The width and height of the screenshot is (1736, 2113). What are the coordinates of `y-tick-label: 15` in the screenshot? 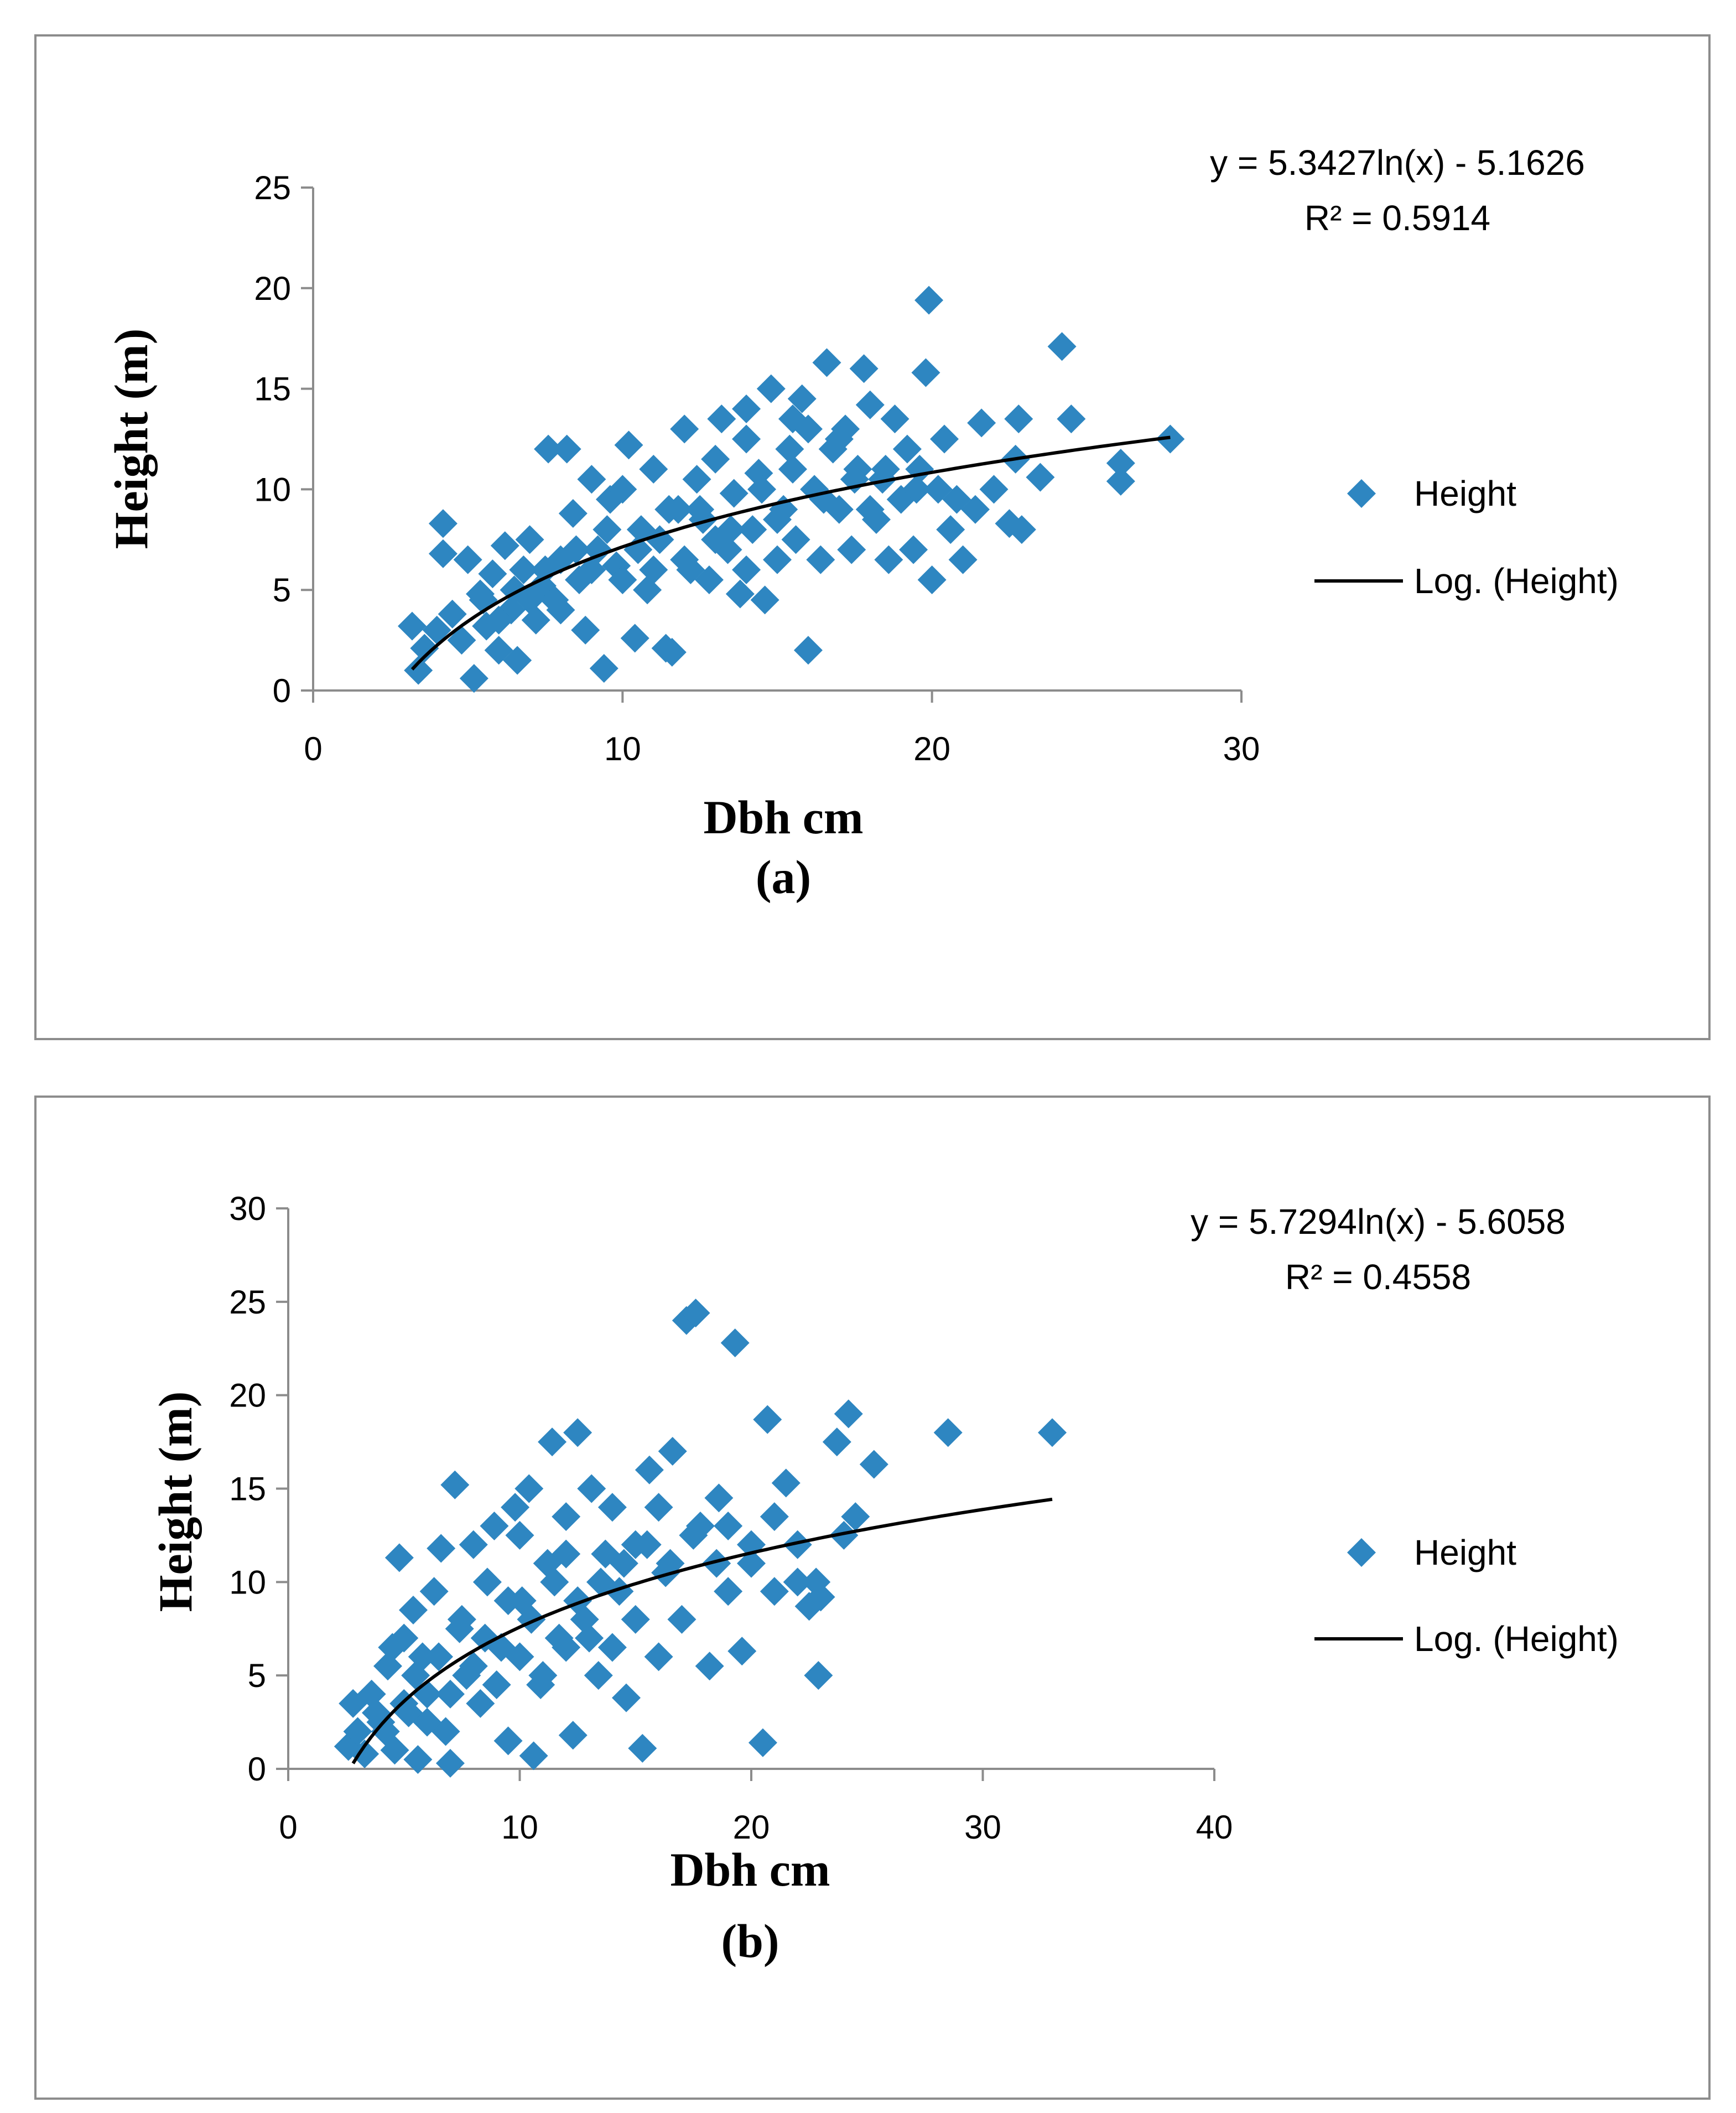 It's located at (272, 389).